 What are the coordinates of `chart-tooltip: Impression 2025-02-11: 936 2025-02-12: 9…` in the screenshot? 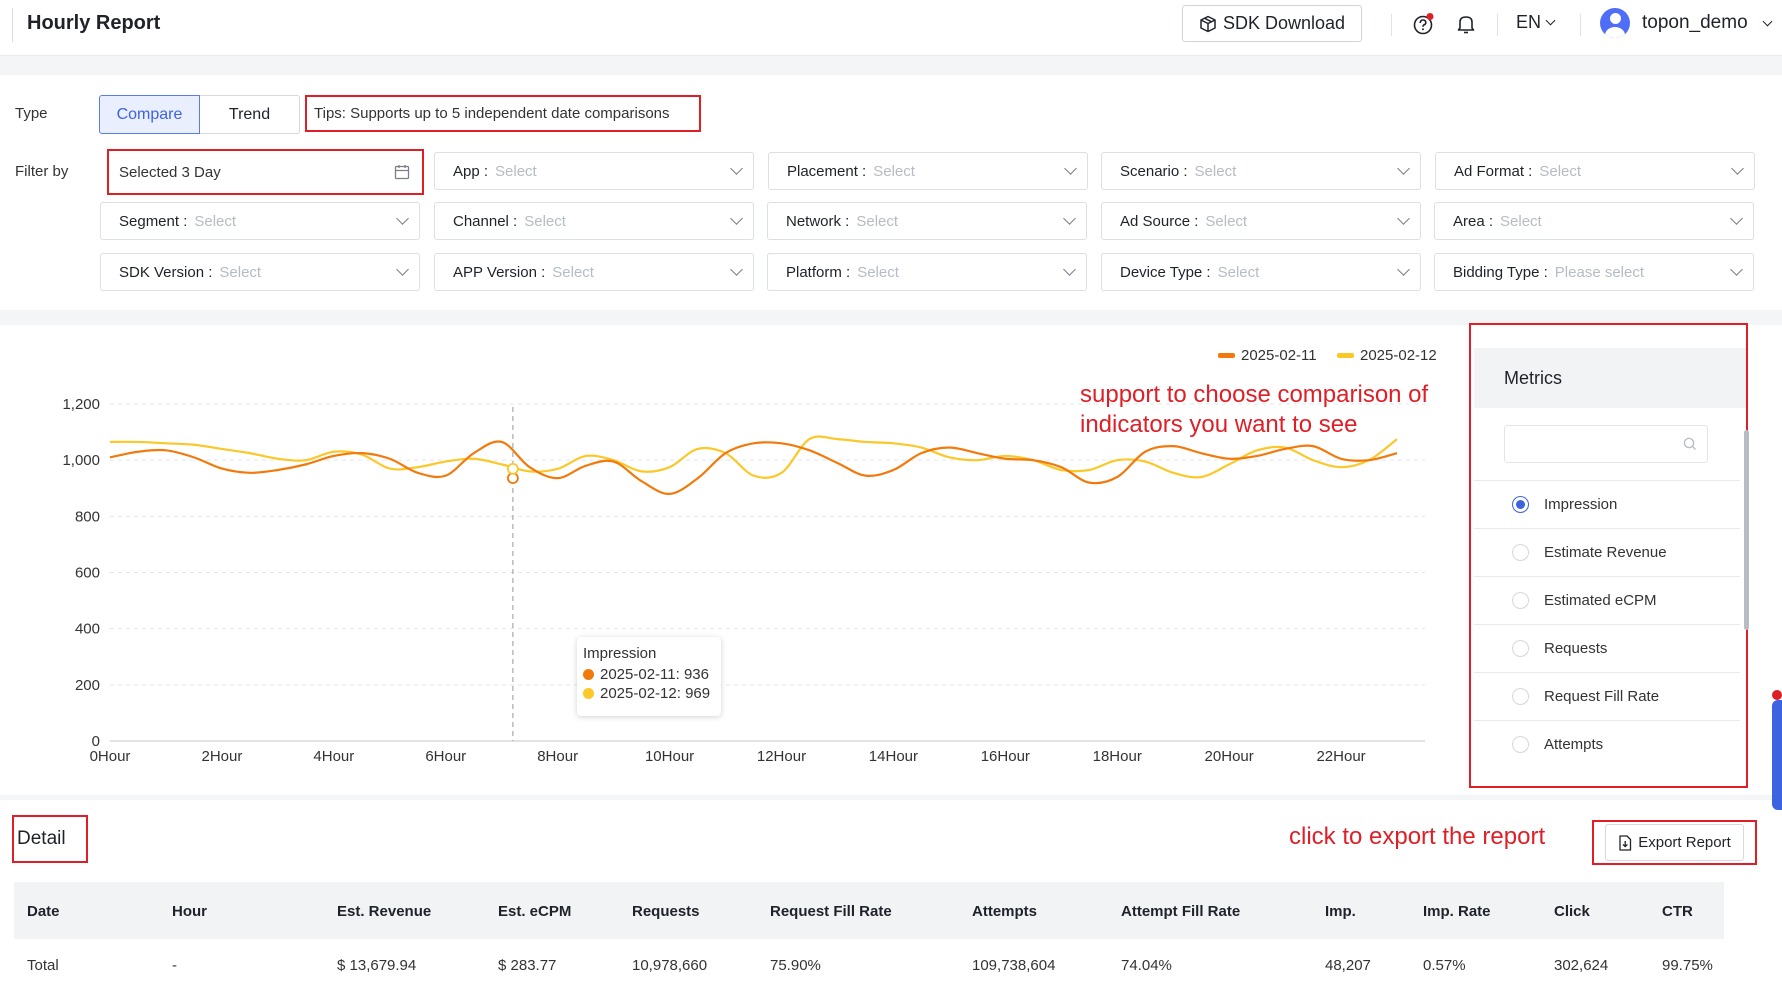 It's located at (649, 676).